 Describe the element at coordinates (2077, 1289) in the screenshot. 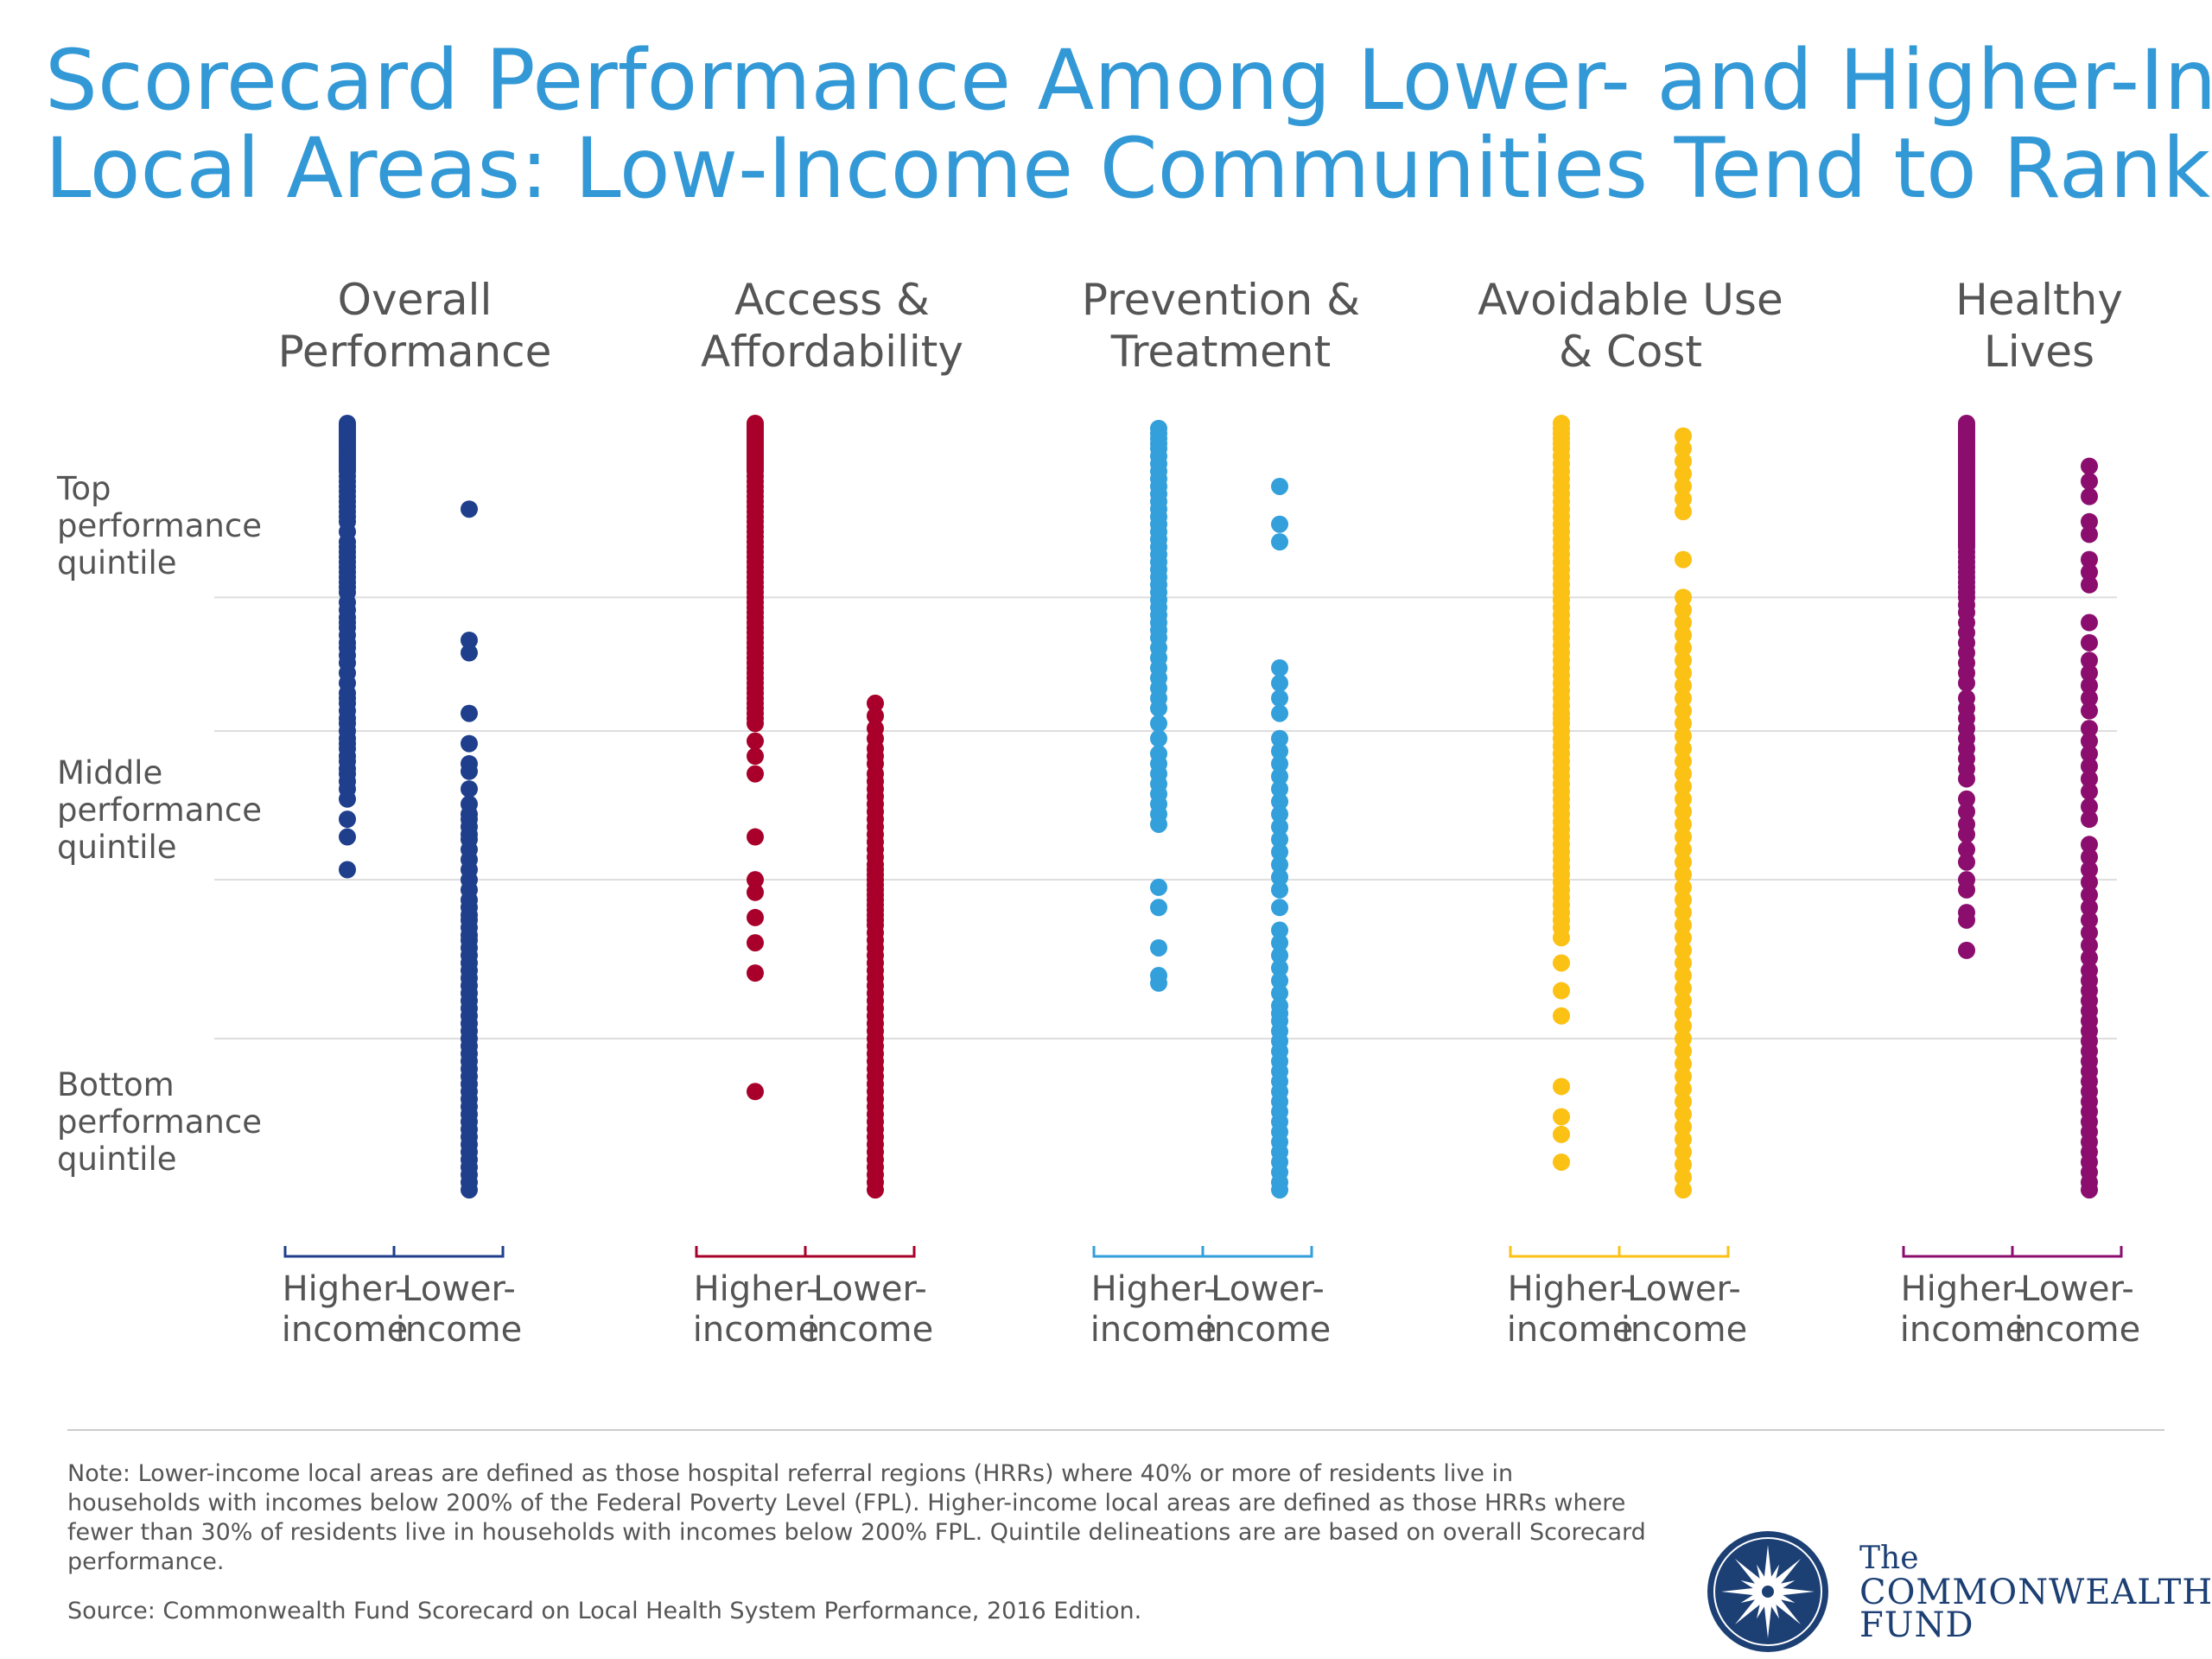

I see `category-lower-label-5-1: Lower-` at that location.